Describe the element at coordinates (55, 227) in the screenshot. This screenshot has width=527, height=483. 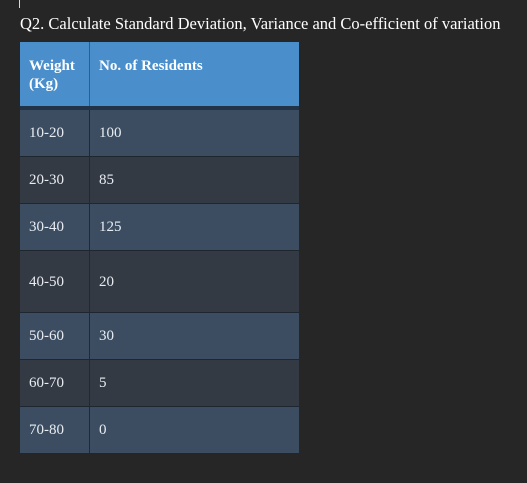
I see `weight-cell: 30-40` at that location.